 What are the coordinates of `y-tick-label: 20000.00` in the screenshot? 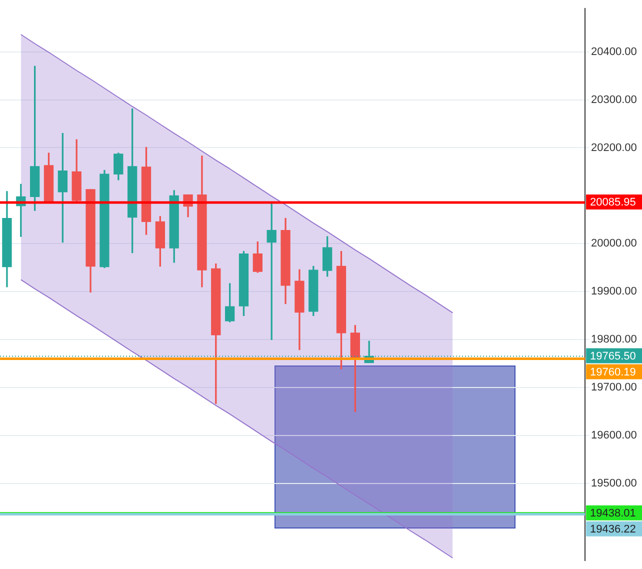 It's located at (614, 244).